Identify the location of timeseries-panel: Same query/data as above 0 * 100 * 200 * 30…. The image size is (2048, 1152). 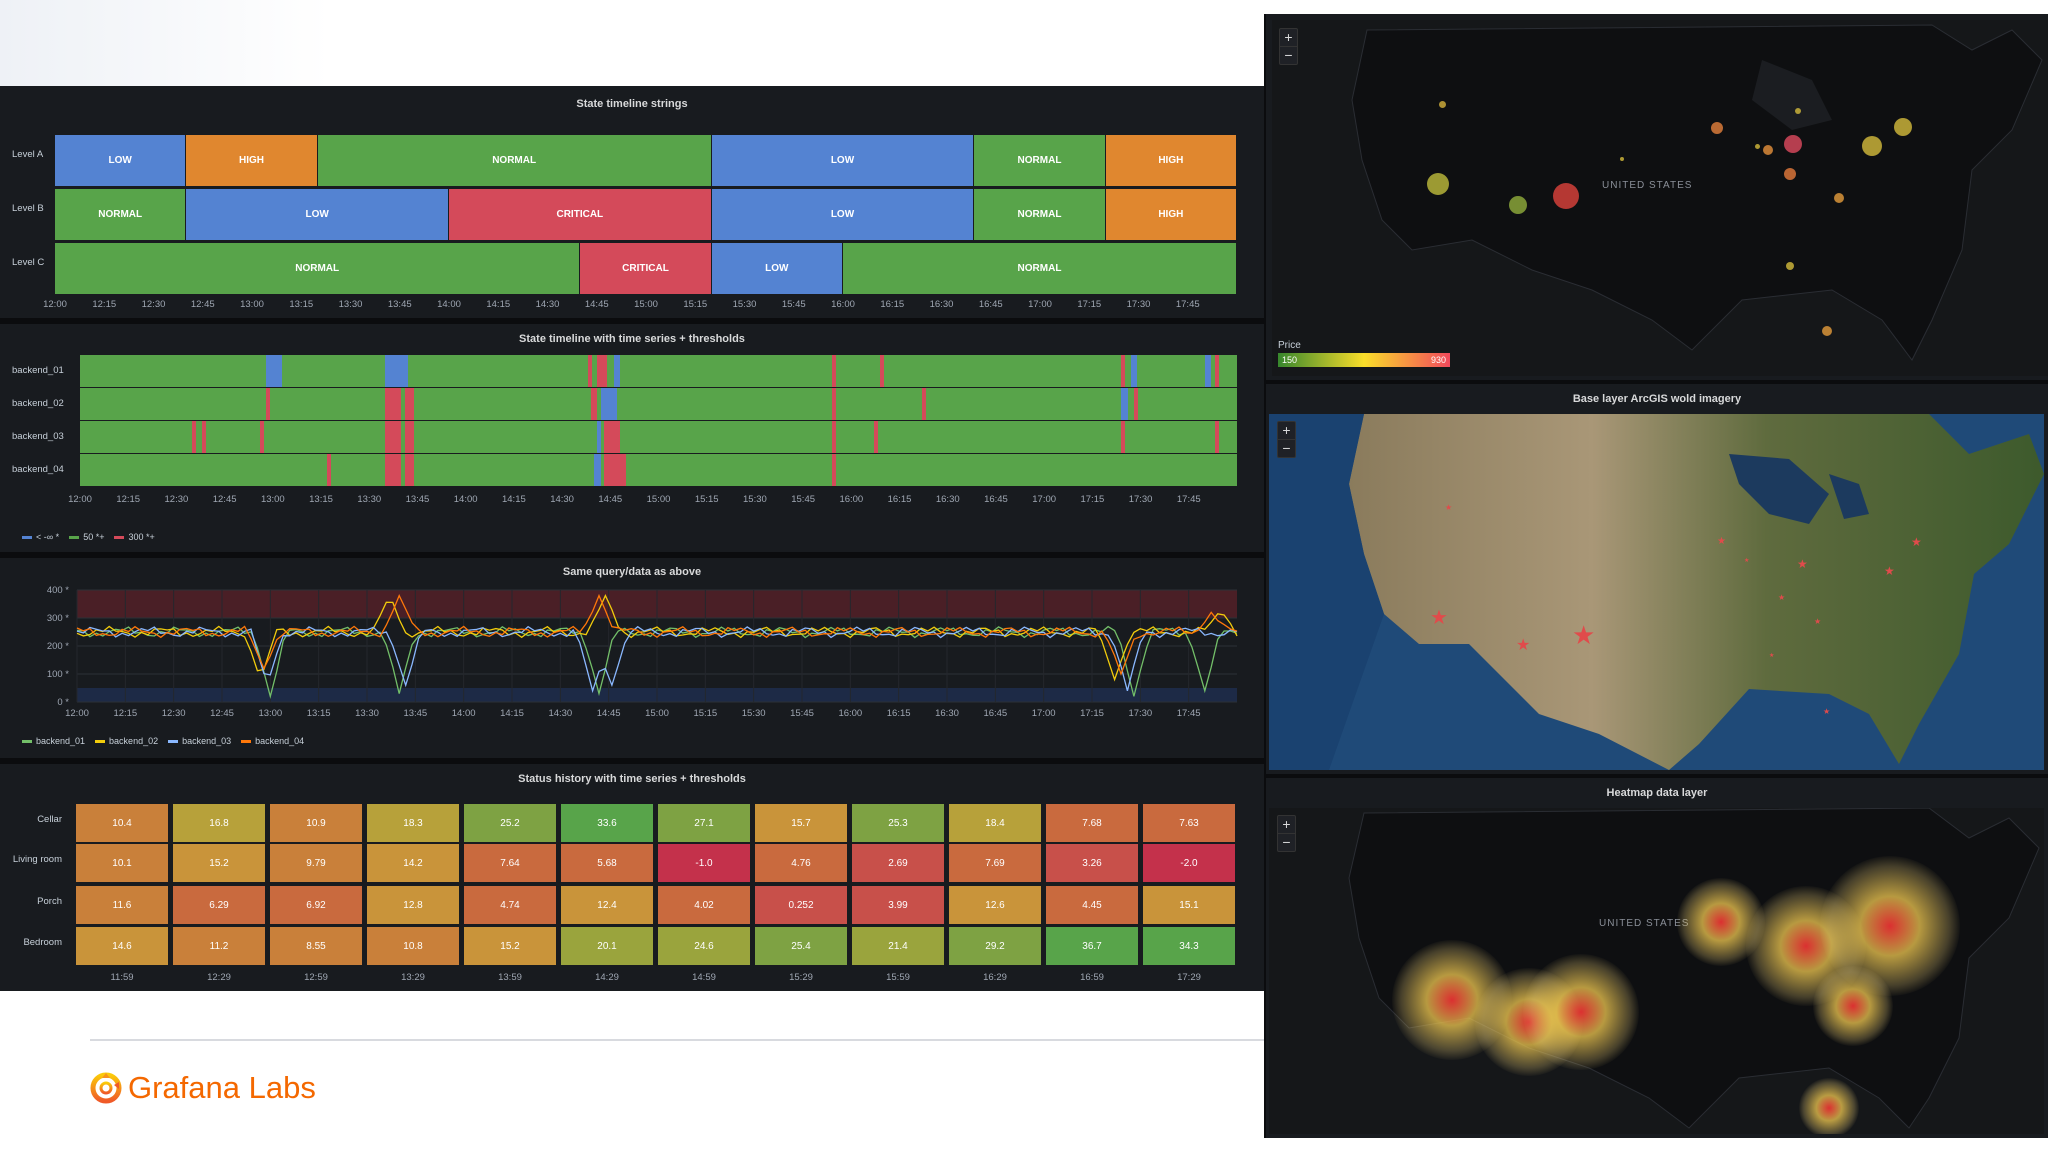
(632, 658).